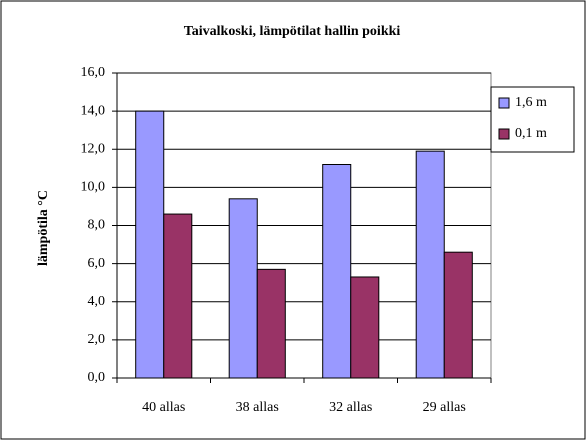  Describe the element at coordinates (531, 102) in the screenshot. I see `legend-label: 1,6 m` at that location.